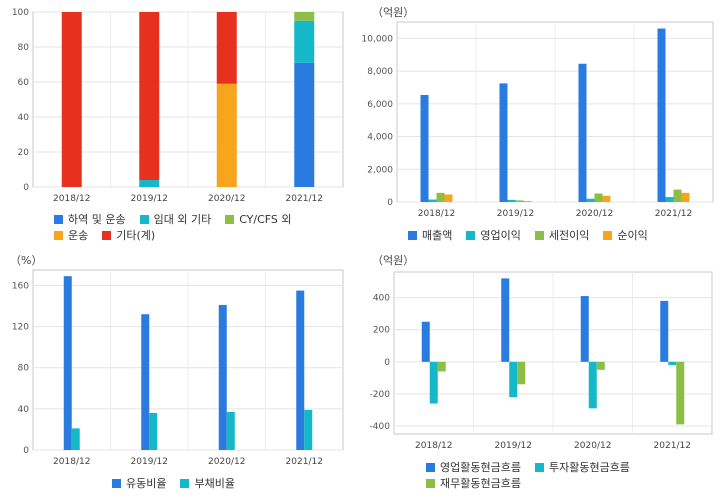 This screenshot has height=500, width=720. Describe the element at coordinates (441, 366) in the screenshot. I see `bar-재무활동현금흐름-2018-12` at that location.